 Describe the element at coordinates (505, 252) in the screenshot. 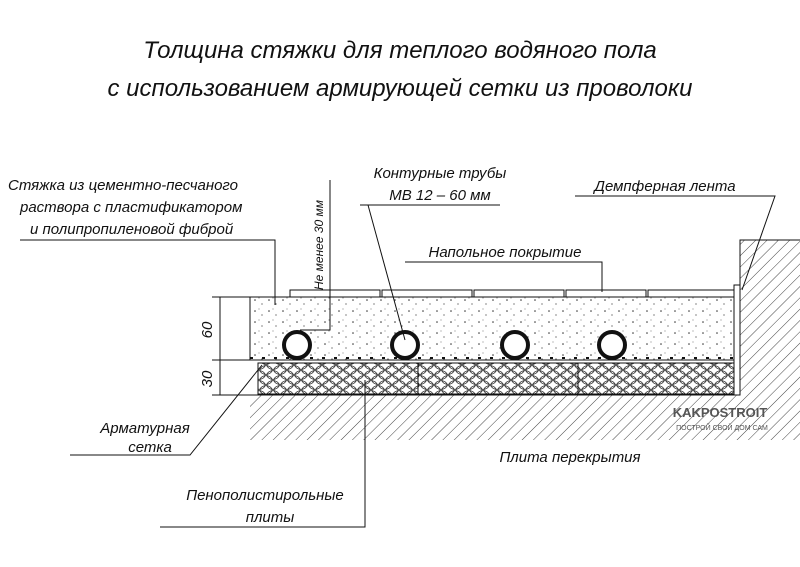

I see `label: Напольное покрытие` at that location.